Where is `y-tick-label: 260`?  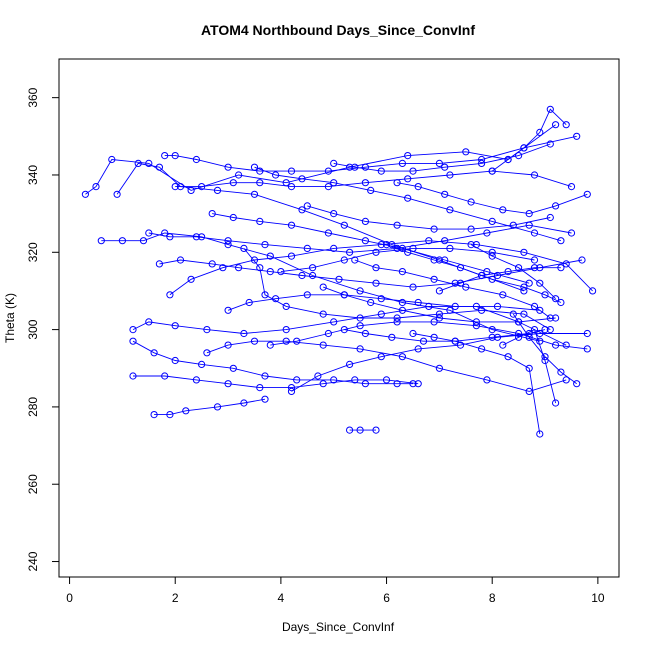
y-tick-label: 260 is located at coordinates (33, 484).